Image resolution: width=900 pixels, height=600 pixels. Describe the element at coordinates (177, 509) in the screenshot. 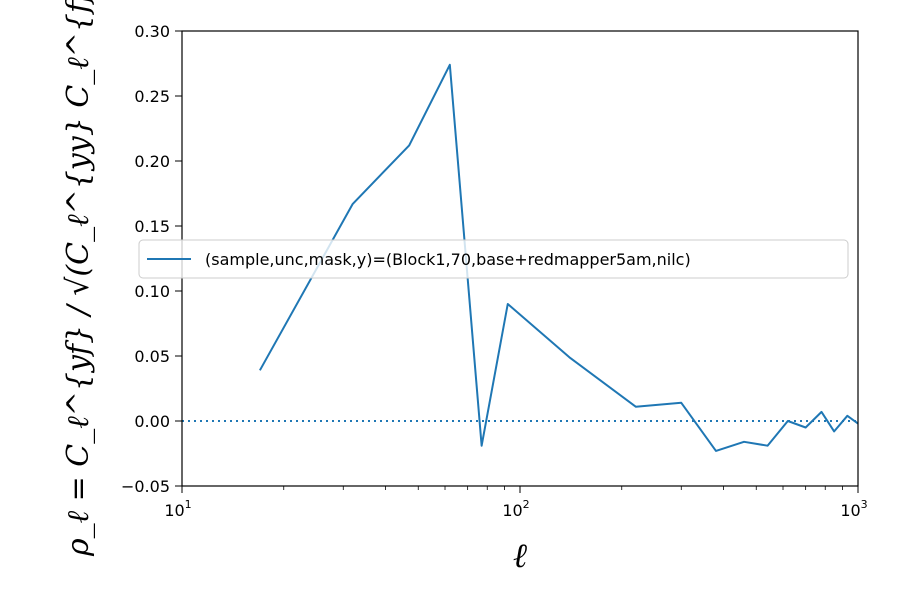

I see `x-tick-label: 10¹` at that location.